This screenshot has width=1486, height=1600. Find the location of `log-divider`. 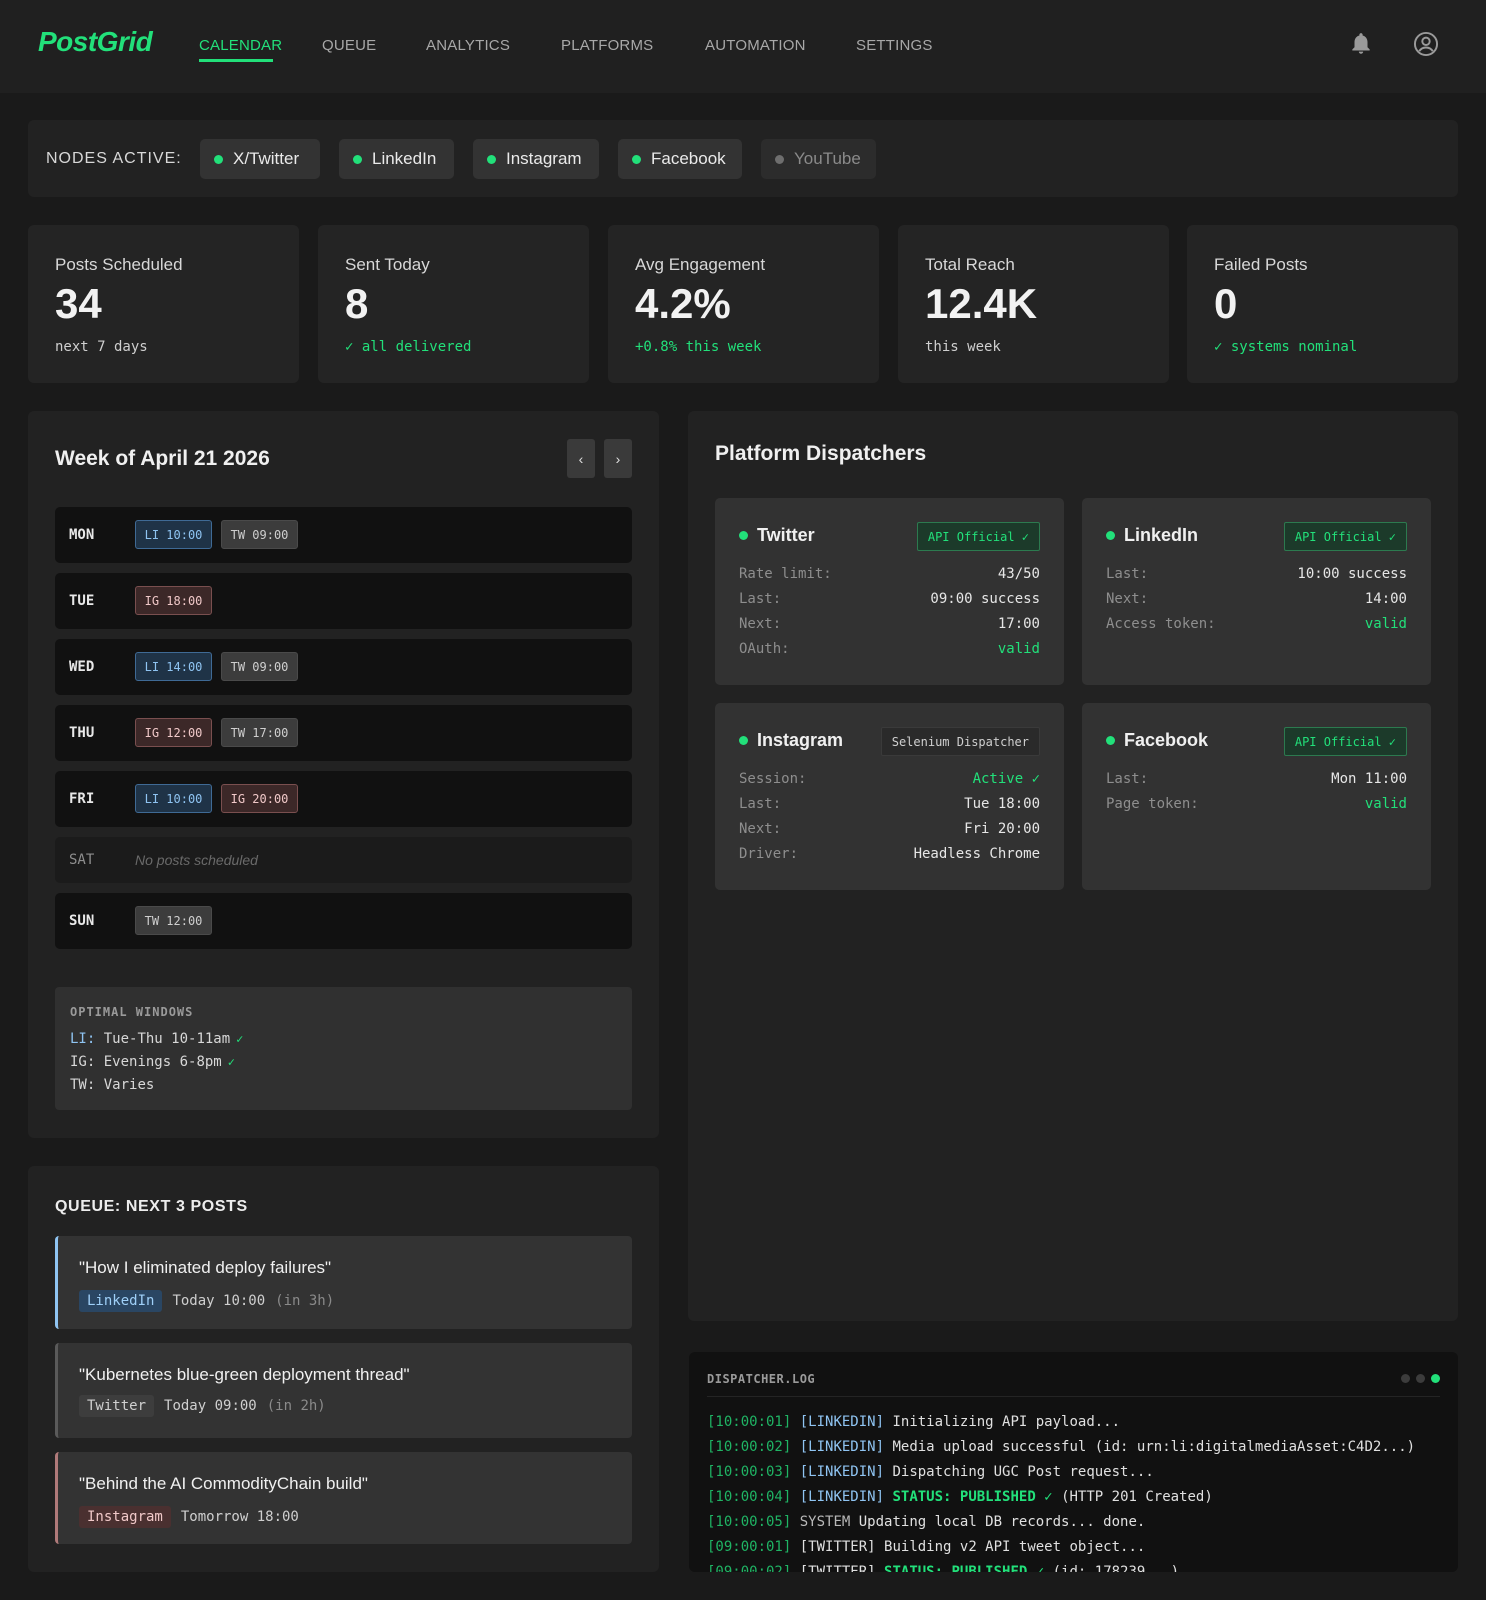

log-divider is located at coordinates (1073, 1396).